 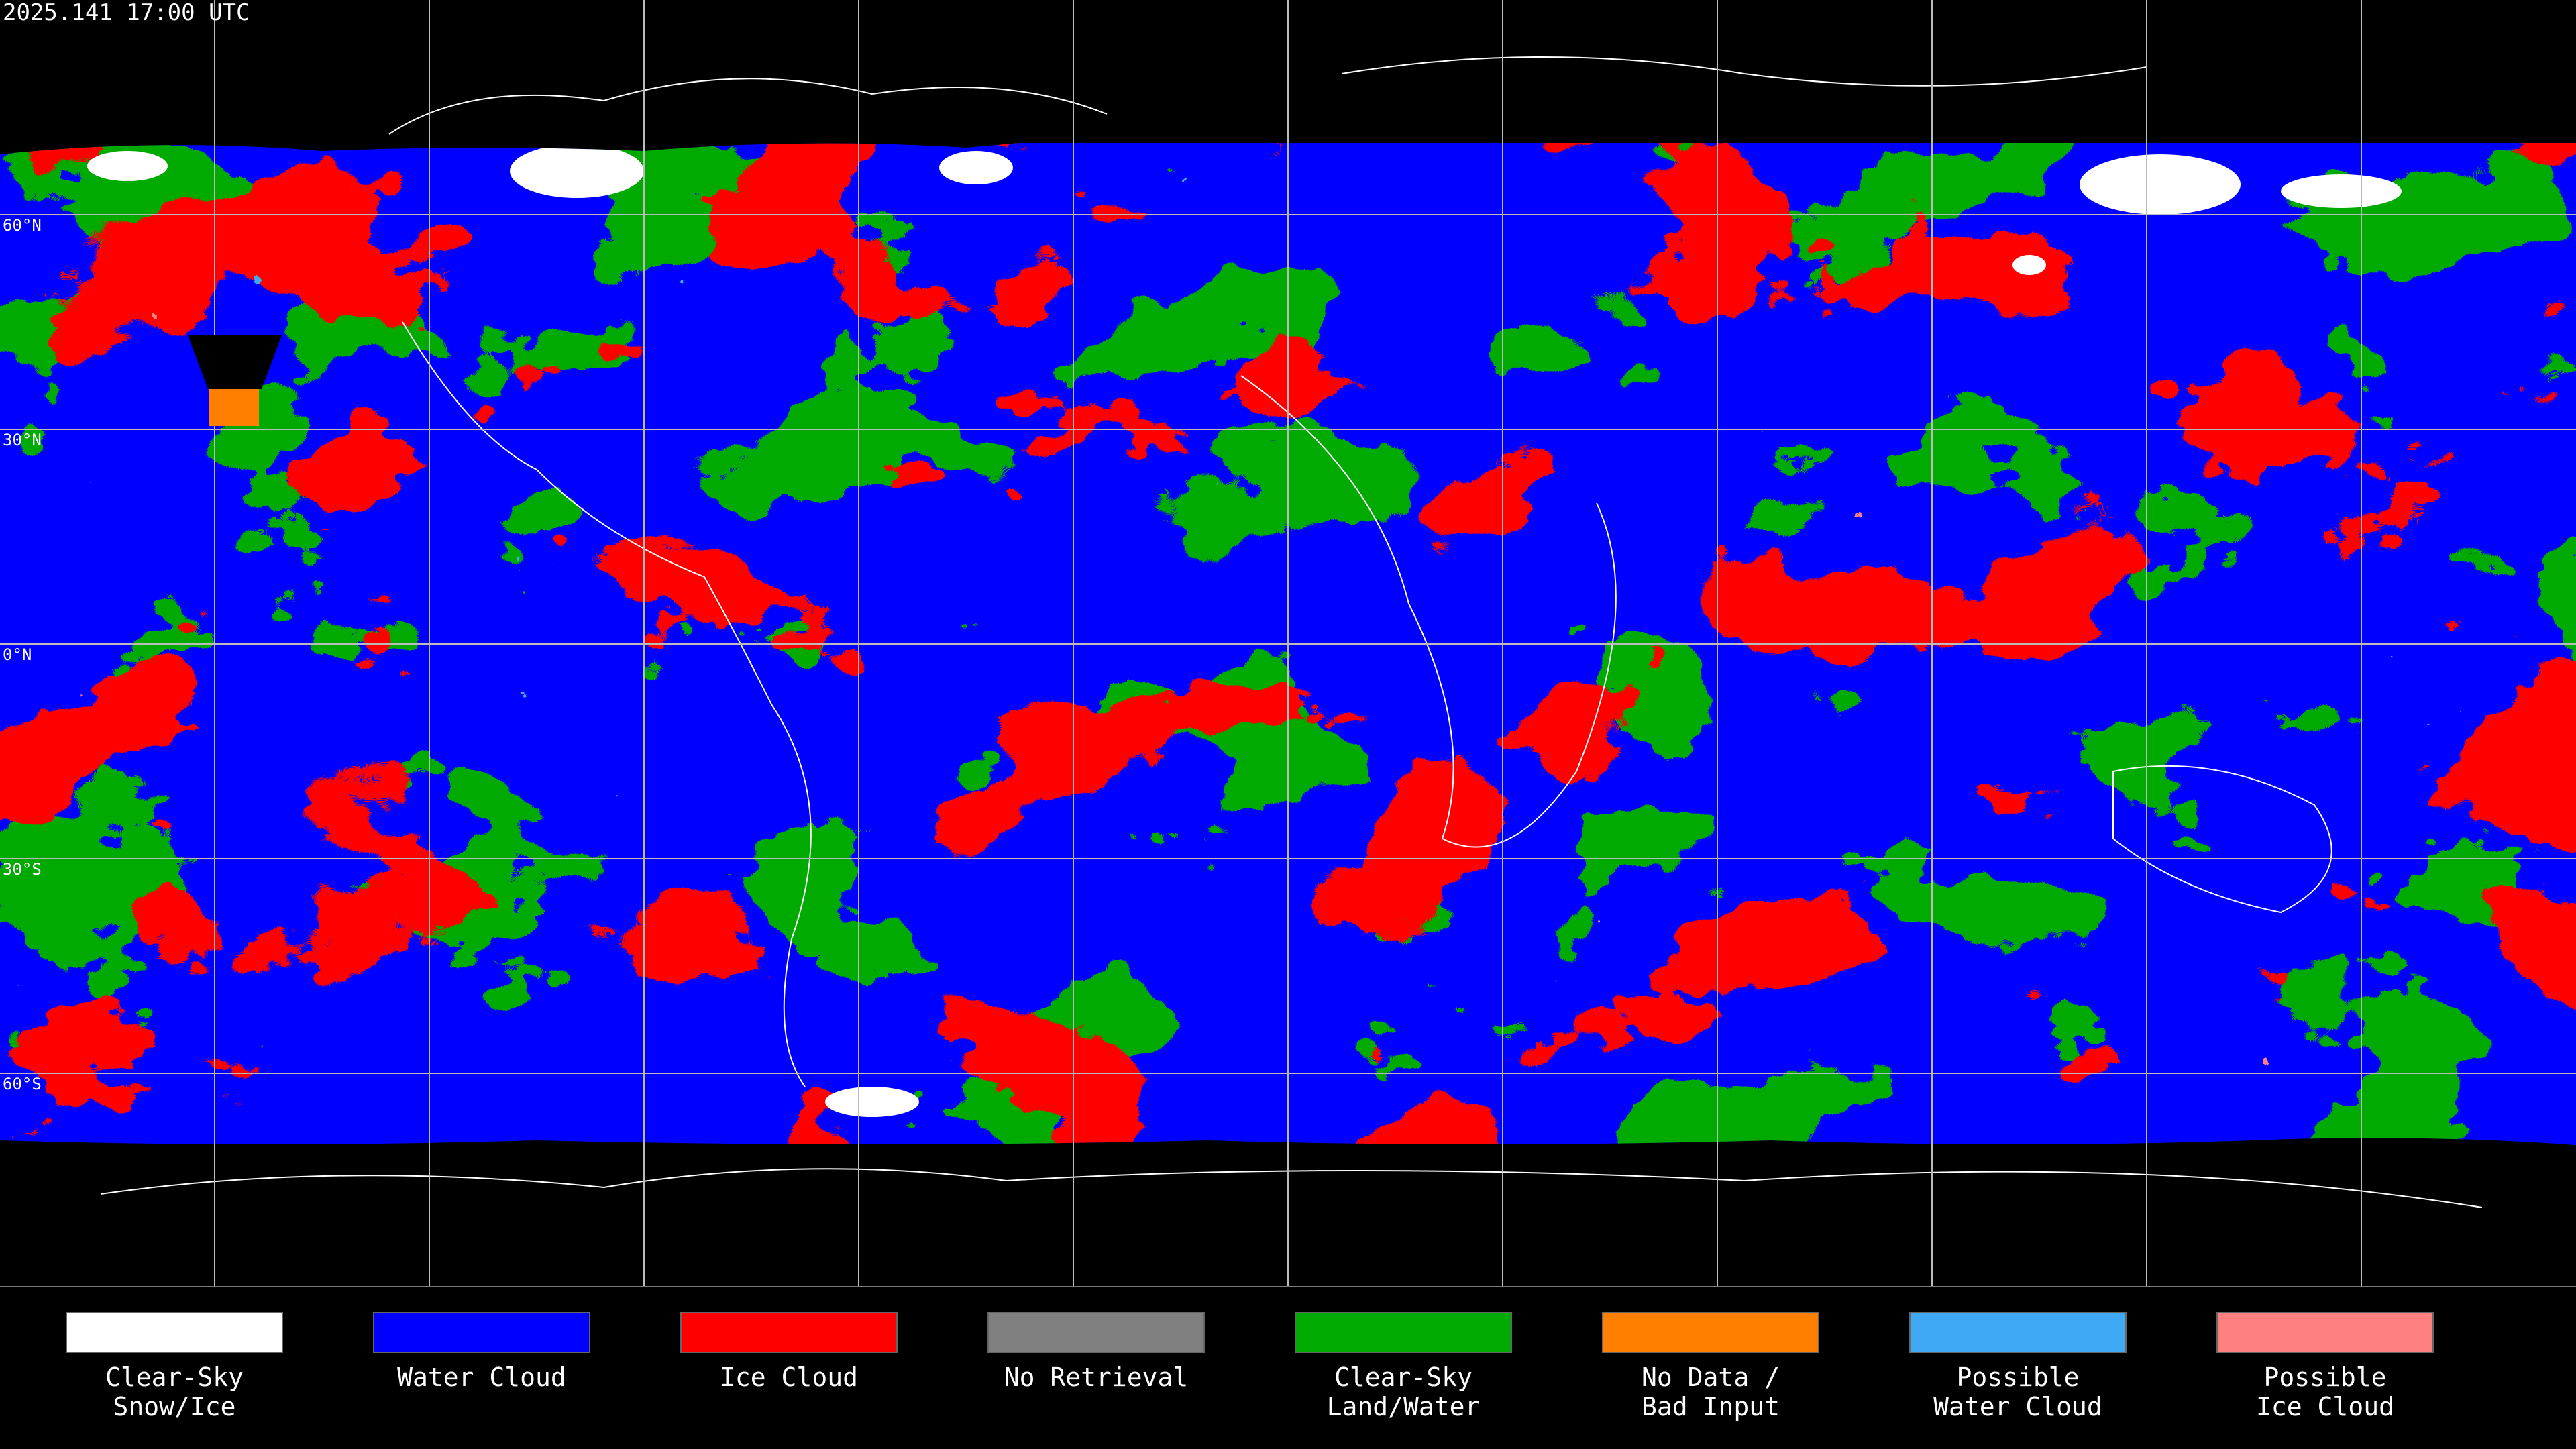 What do you see at coordinates (607, 704) in the screenshot?
I see `coast-americas` at bounding box center [607, 704].